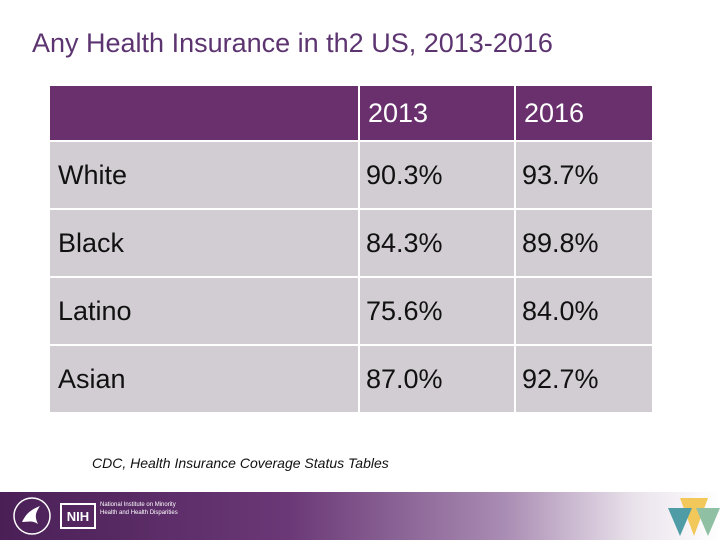 The width and height of the screenshot is (720, 540). Describe the element at coordinates (78, 516) in the screenshot. I see `nih-logo-badge: NIH` at that location.